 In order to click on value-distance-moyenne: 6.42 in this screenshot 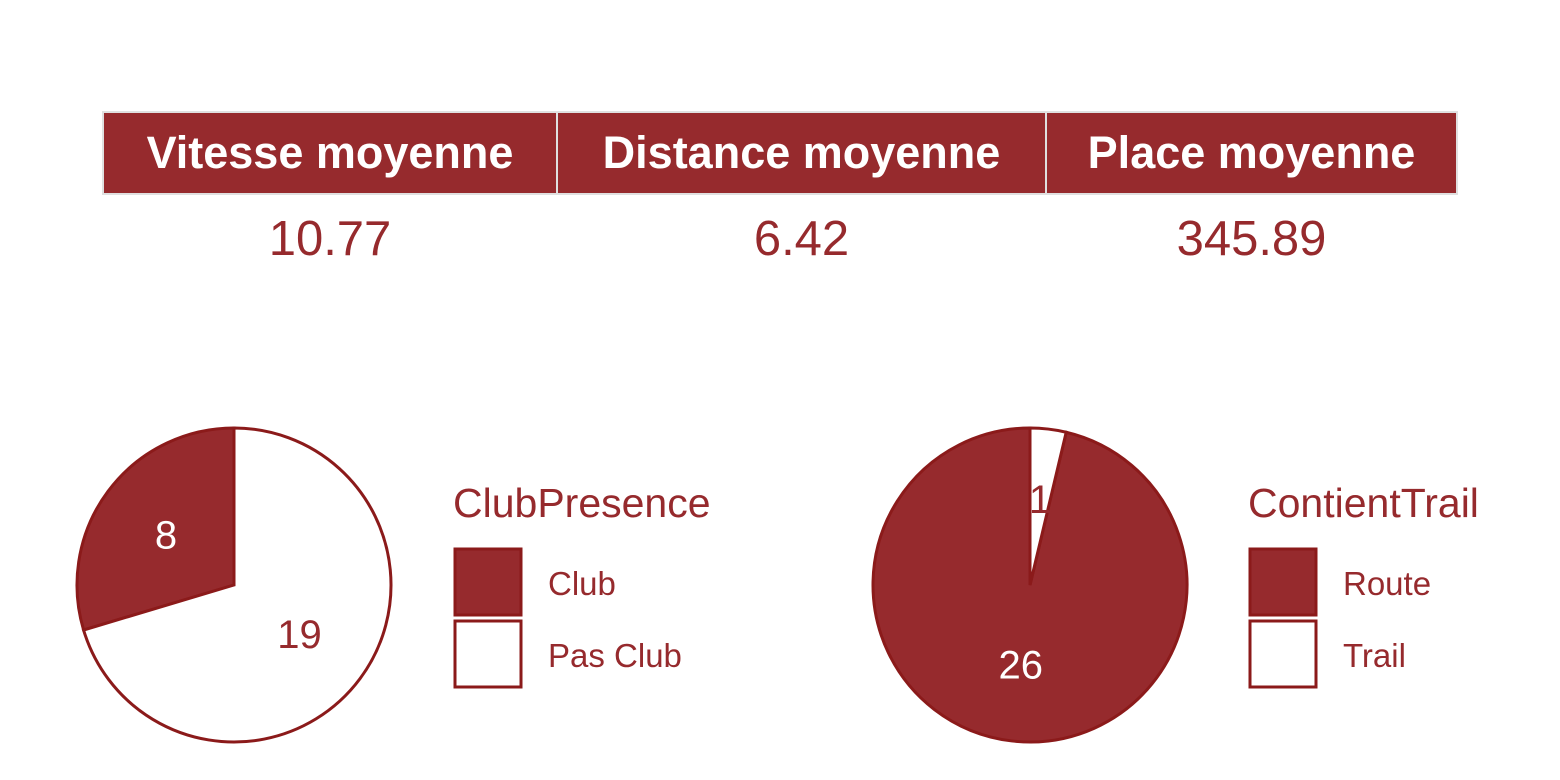, I will do `click(801, 239)`.